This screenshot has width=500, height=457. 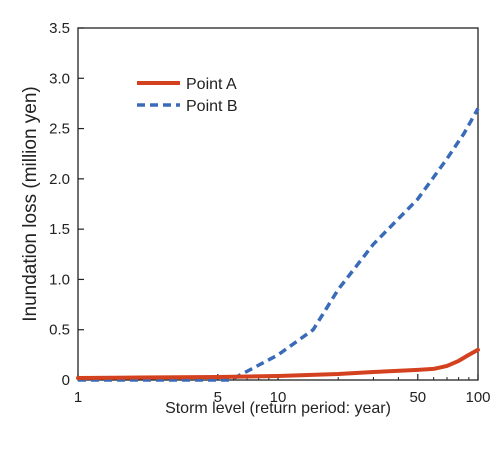 I want to click on x-tick-label: 50, so click(x=417, y=397).